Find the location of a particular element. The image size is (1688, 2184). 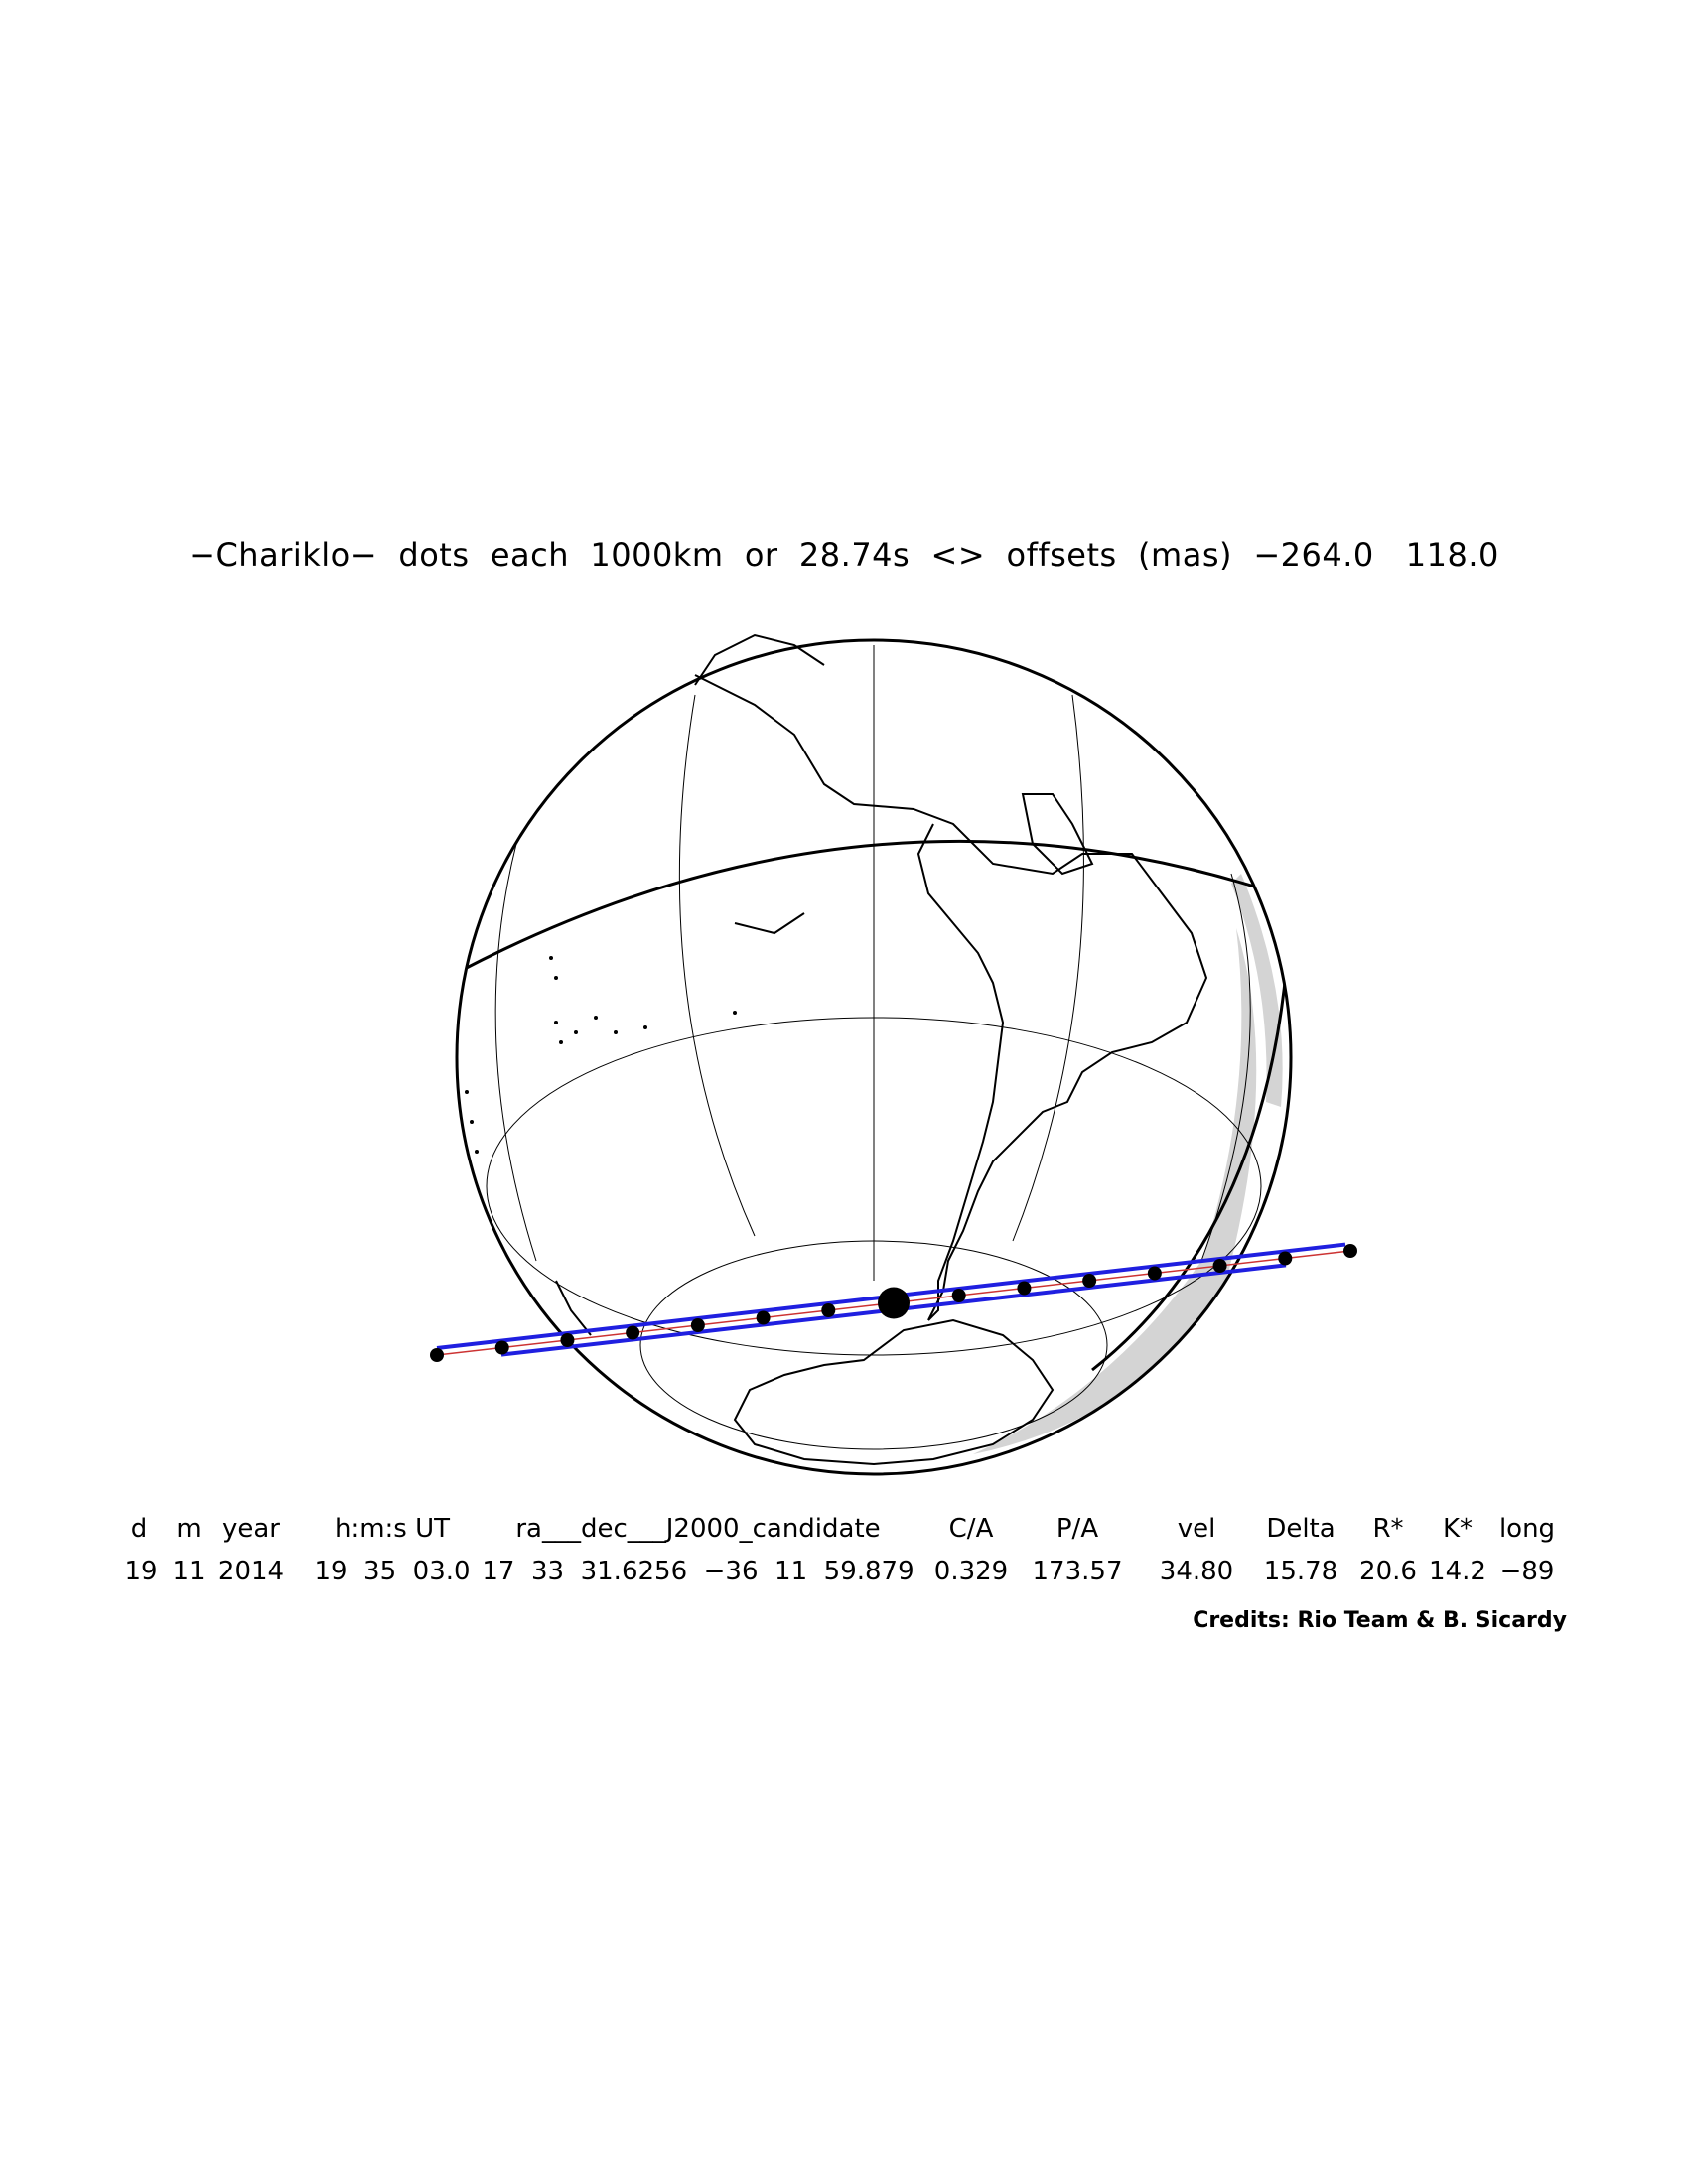

header-m: m is located at coordinates (189, 1529).